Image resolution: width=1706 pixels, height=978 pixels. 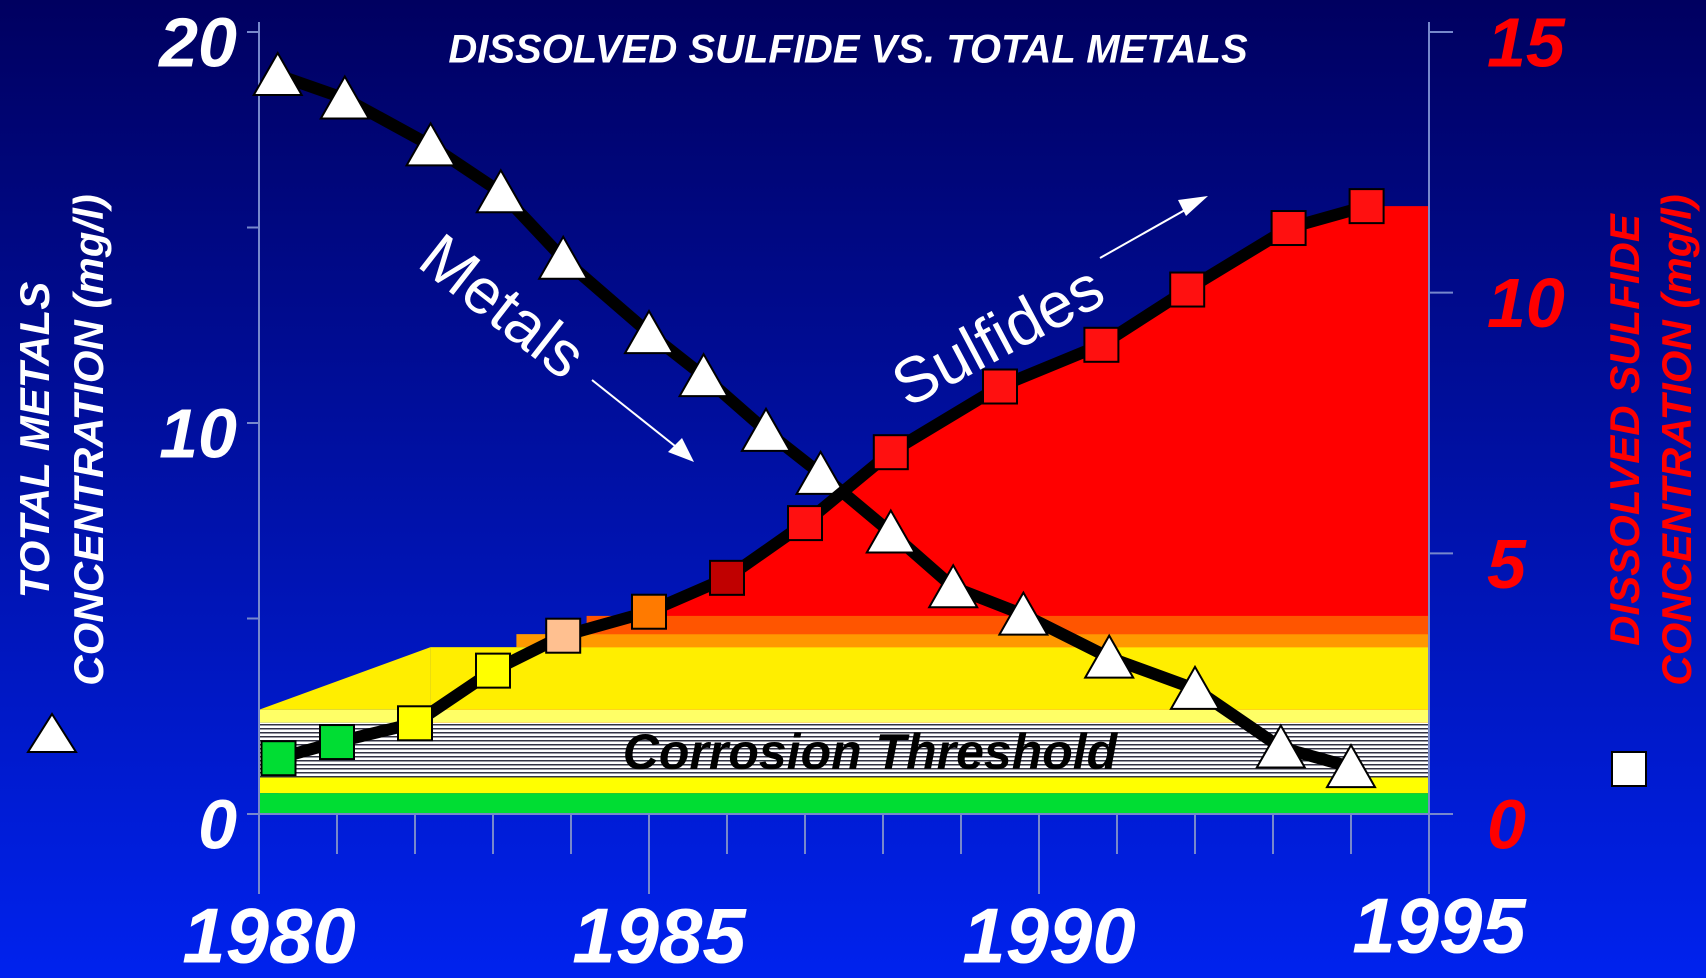 What do you see at coordinates (269, 935) in the screenshot?
I see `x-tick-label: 1980` at bounding box center [269, 935].